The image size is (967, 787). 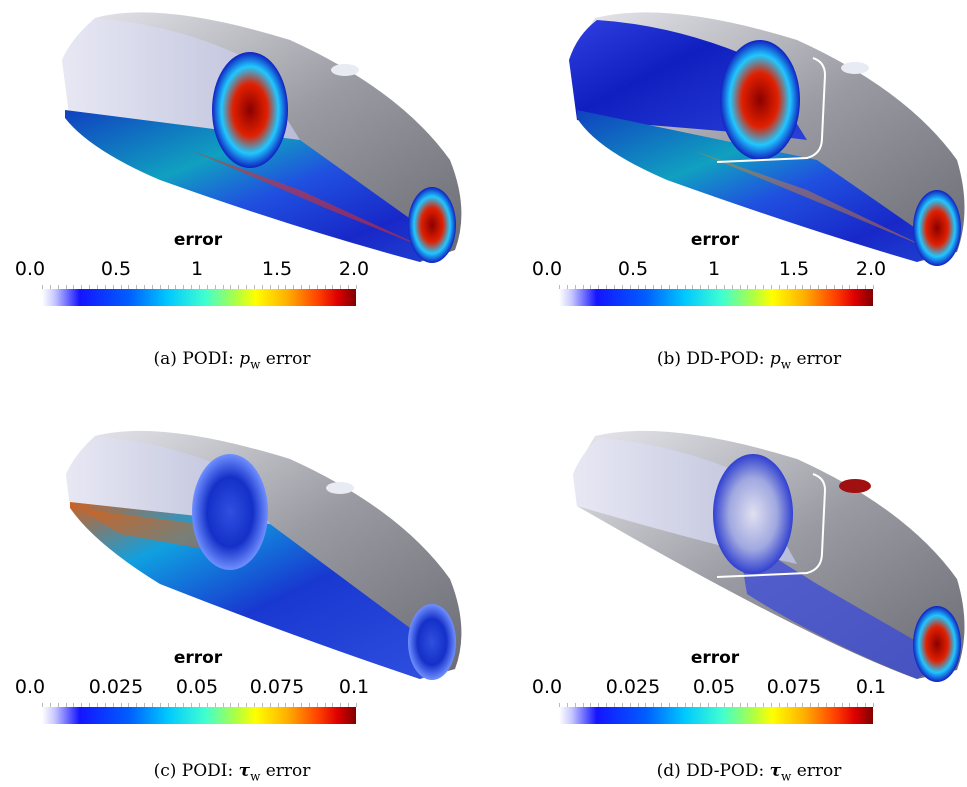 What do you see at coordinates (871, 687) in the screenshot?
I see `colorbar-tick: 0.1` at bounding box center [871, 687].